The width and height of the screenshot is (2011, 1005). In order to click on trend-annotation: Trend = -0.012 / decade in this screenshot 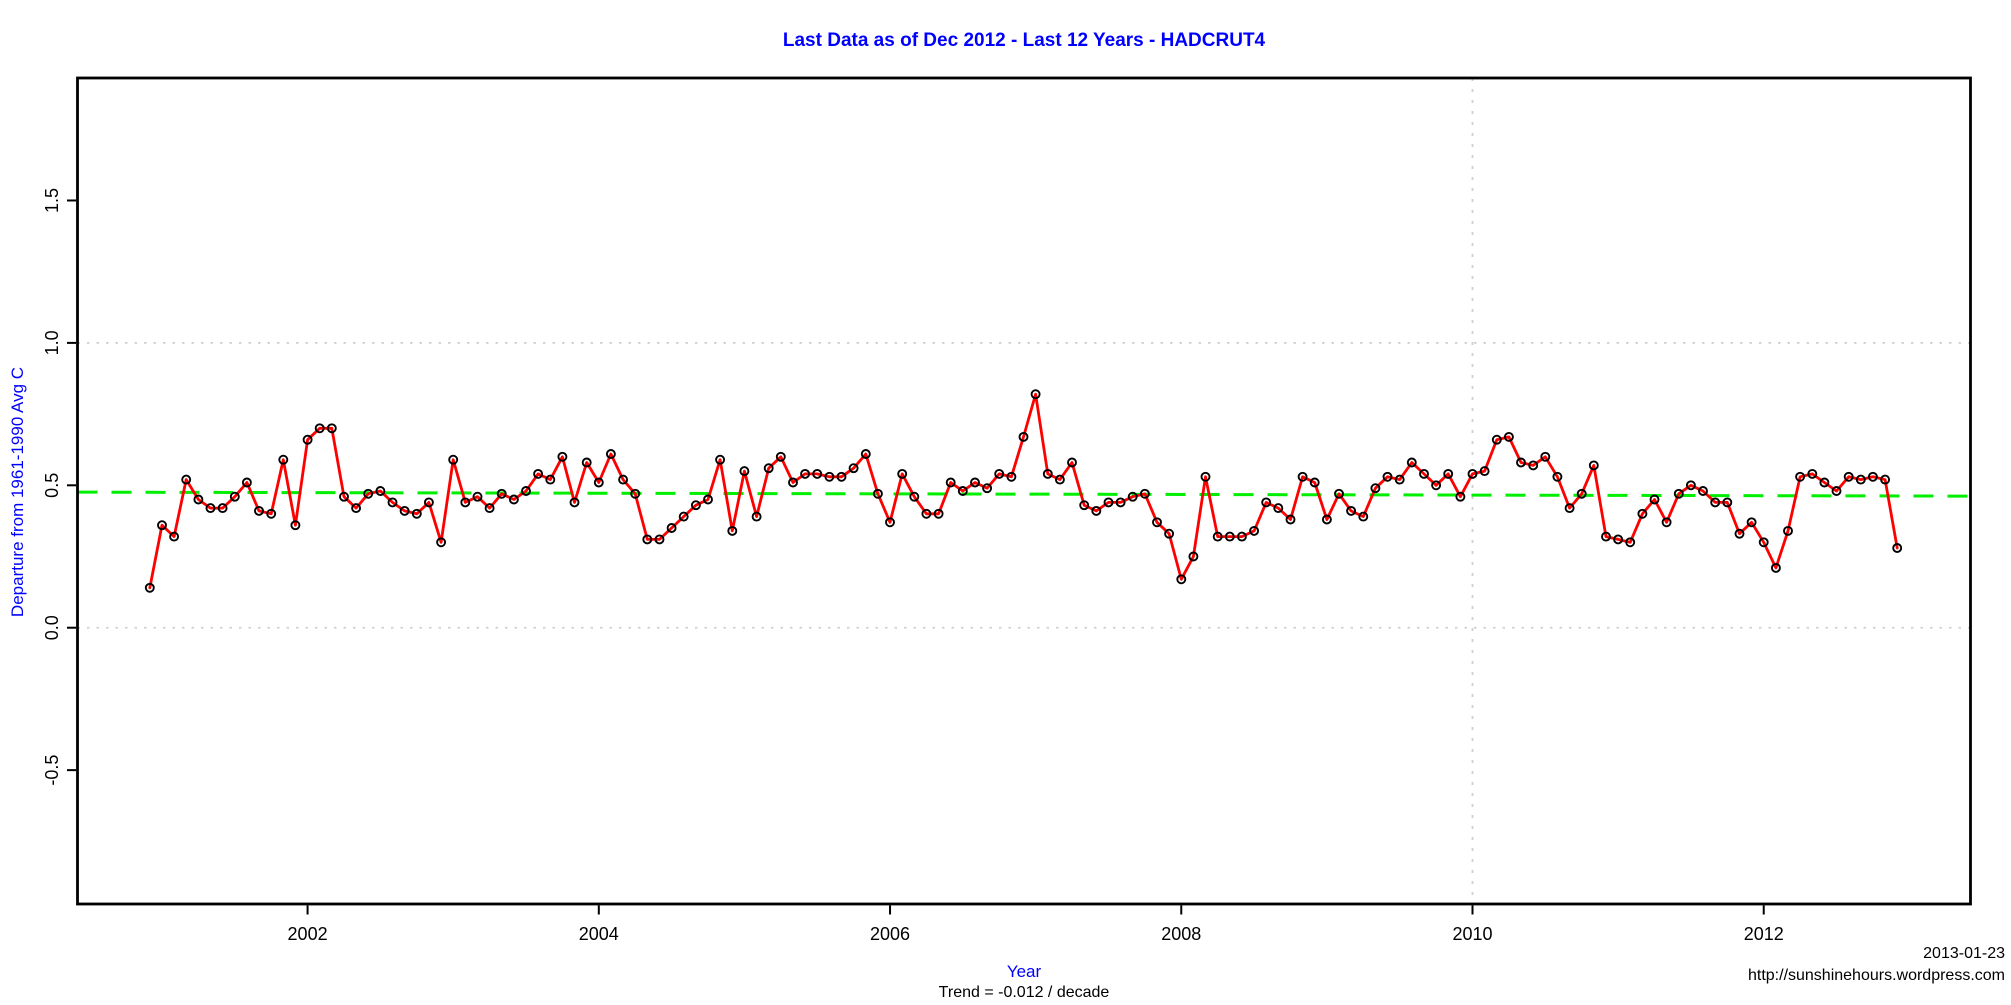, I will do `click(1024, 992)`.